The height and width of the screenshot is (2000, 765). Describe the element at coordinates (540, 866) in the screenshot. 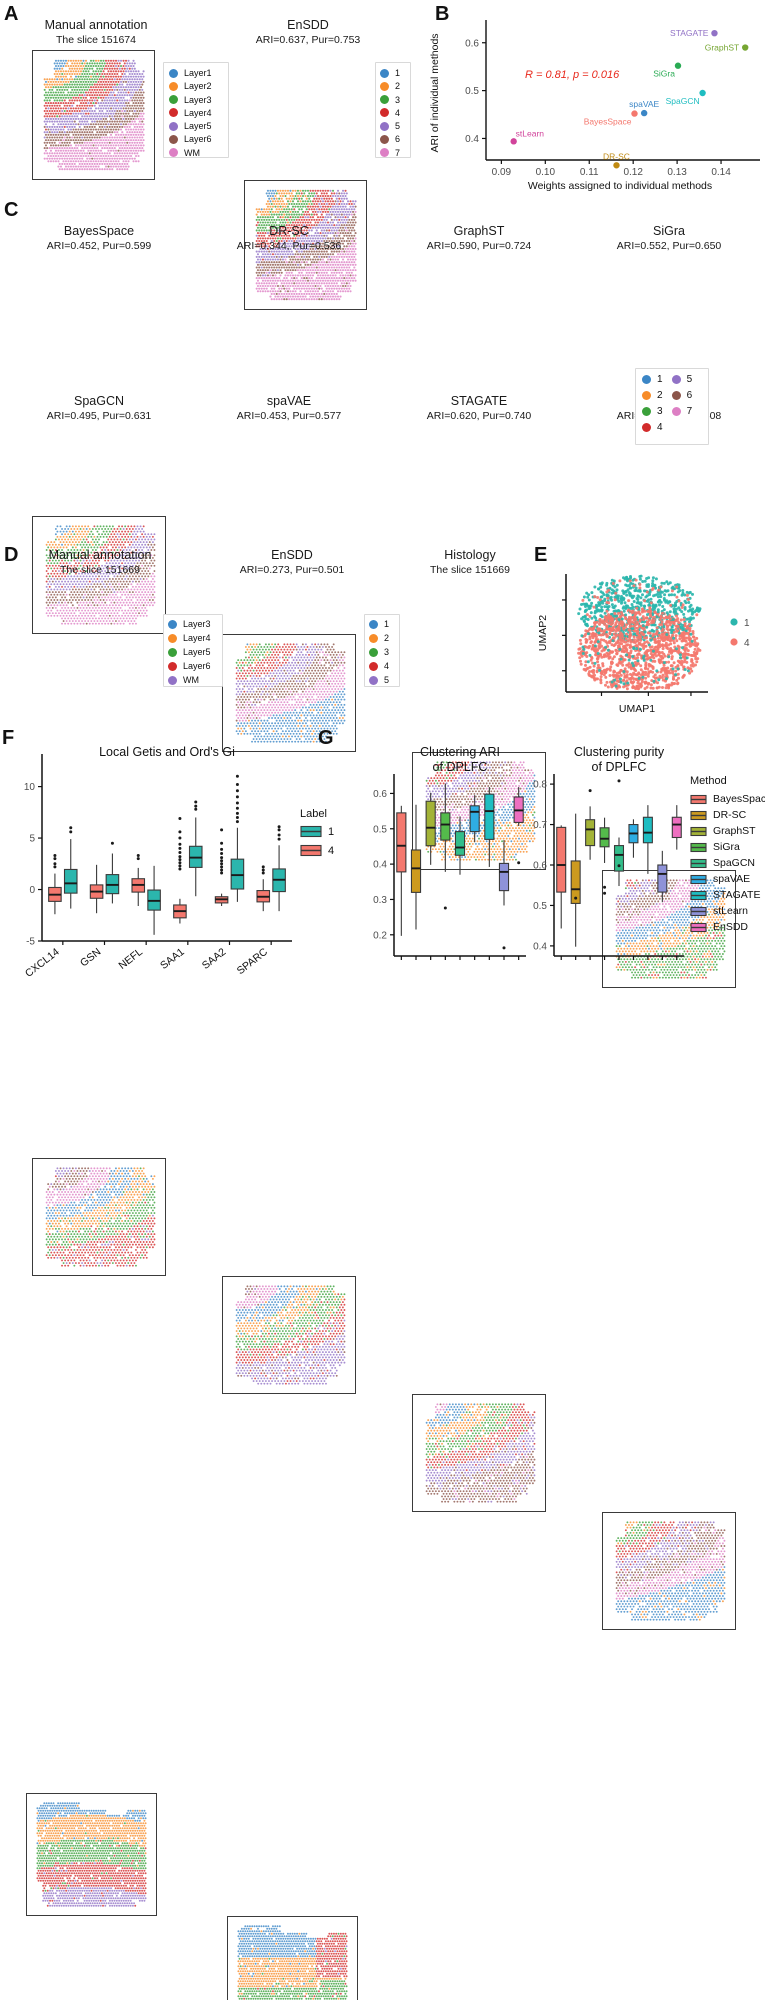

I see `panelG-purity-boxplot-y-tick: 0.6` at that location.